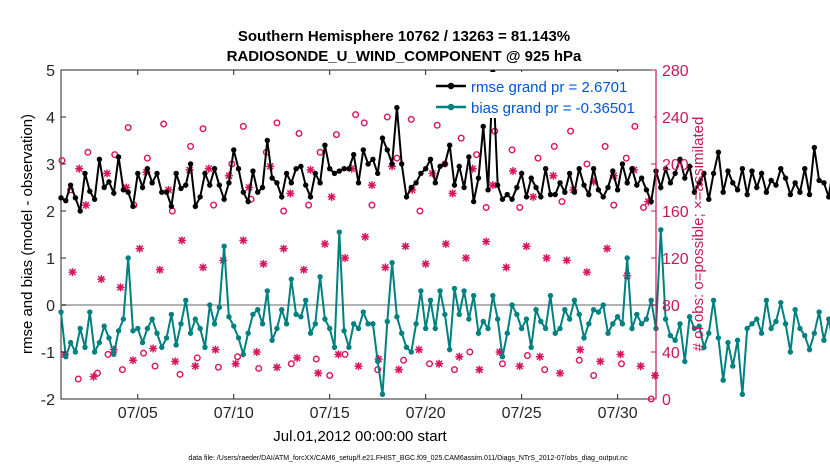  I want to click on x-axis-label: Jul.01,2012 00:00:00 start, so click(360, 436).